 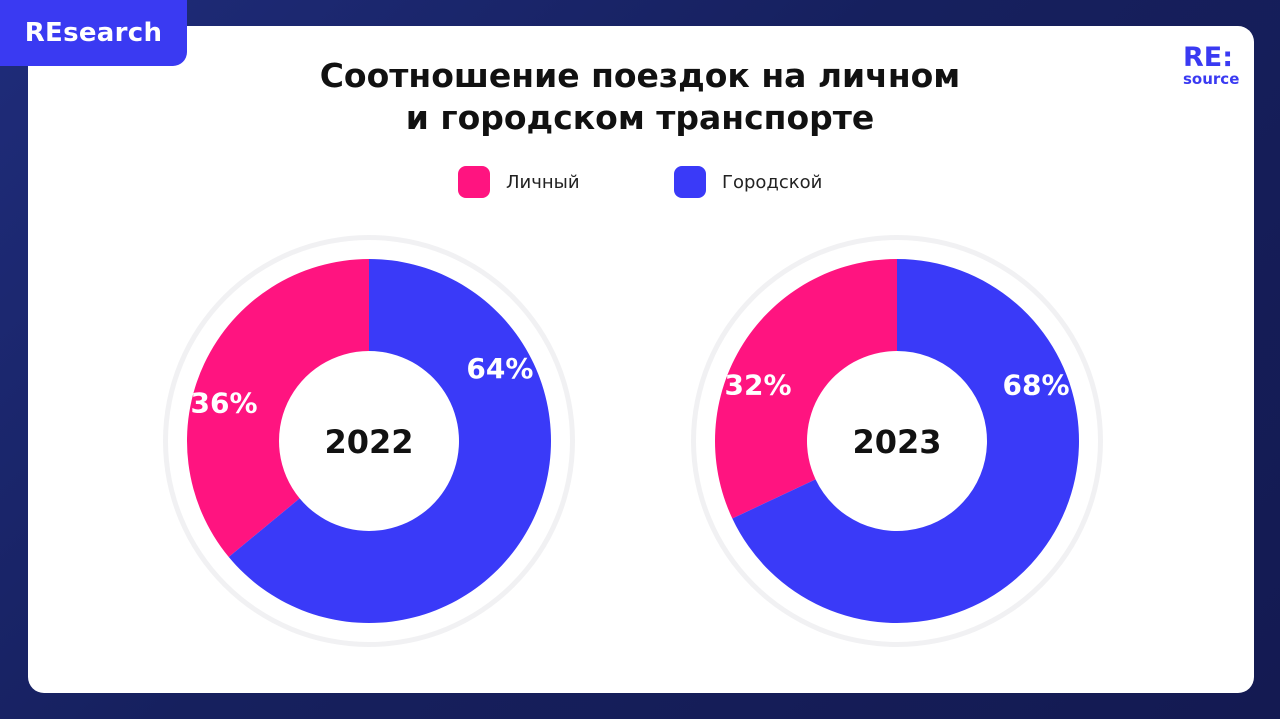 I want to click on slice-public-2023, so click(x=905, y=441).